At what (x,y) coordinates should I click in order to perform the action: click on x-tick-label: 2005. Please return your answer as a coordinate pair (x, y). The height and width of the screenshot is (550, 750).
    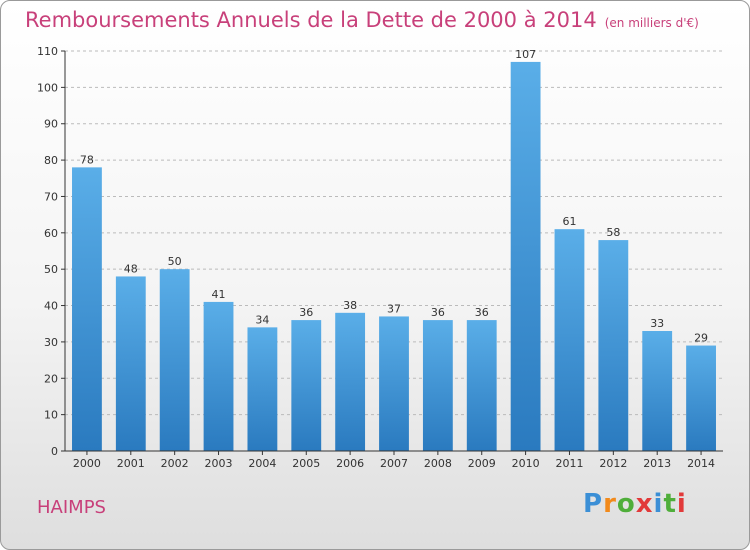
    Looking at the image, I should click on (306, 463).